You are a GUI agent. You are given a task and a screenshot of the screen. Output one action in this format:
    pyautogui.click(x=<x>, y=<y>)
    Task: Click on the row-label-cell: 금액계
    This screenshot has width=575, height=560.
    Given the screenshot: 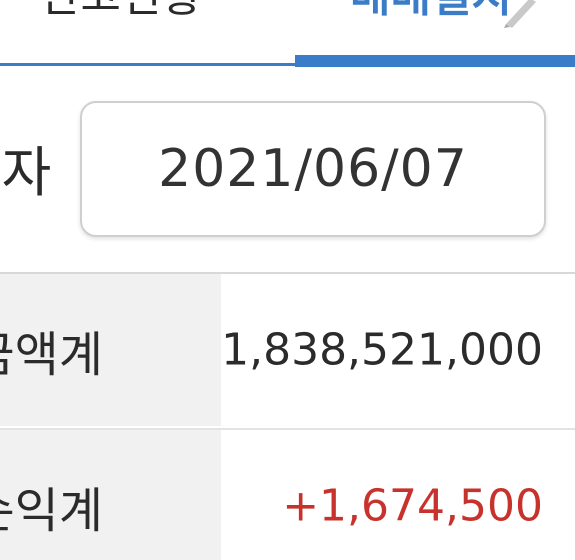 What is the action you would take?
    pyautogui.click(x=110, y=350)
    